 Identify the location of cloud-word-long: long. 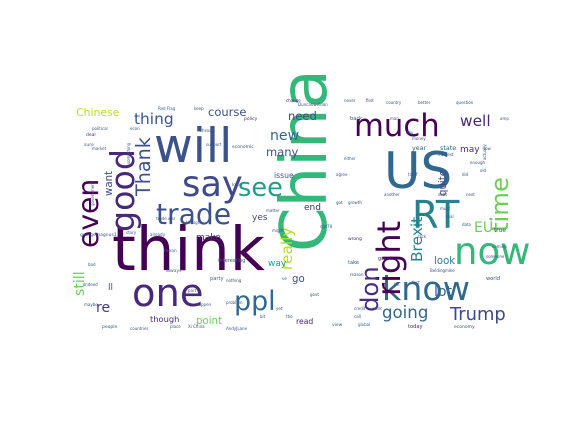
(237, 185).